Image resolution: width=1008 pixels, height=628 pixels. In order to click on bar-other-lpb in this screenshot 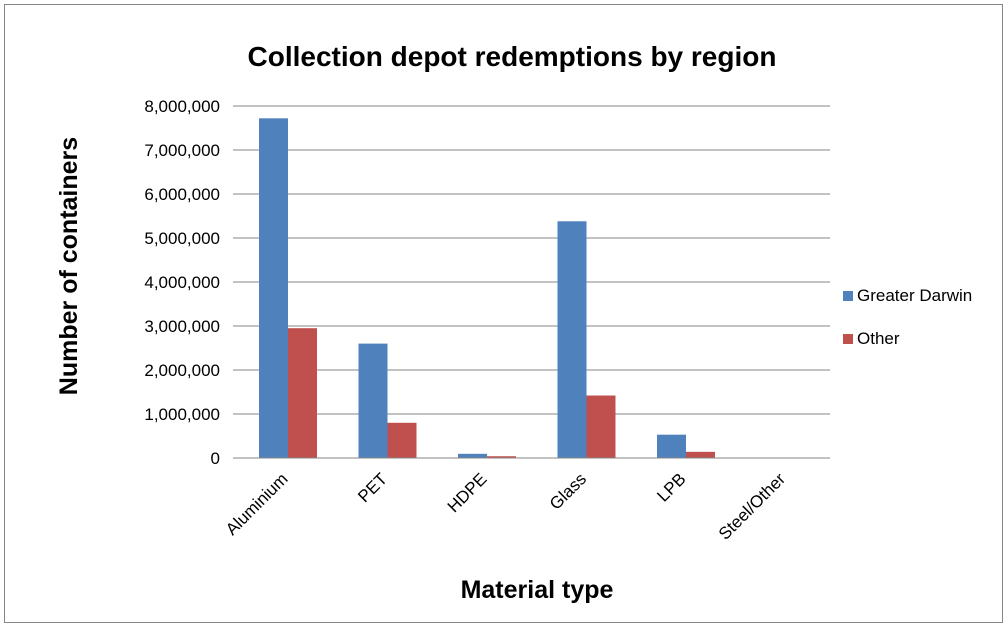, I will do `click(700, 454)`.